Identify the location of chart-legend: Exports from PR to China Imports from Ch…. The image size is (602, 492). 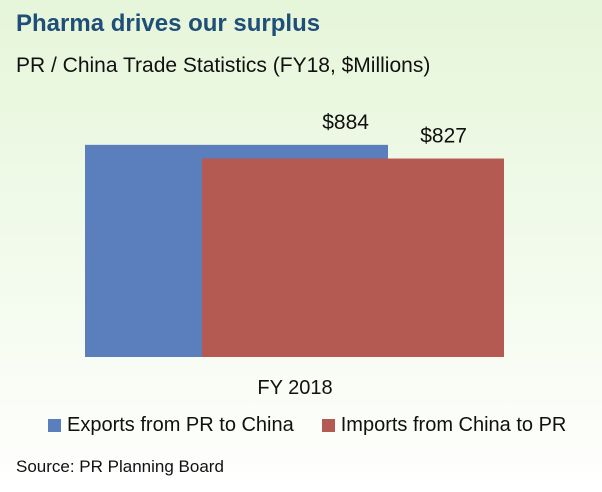
(321, 425).